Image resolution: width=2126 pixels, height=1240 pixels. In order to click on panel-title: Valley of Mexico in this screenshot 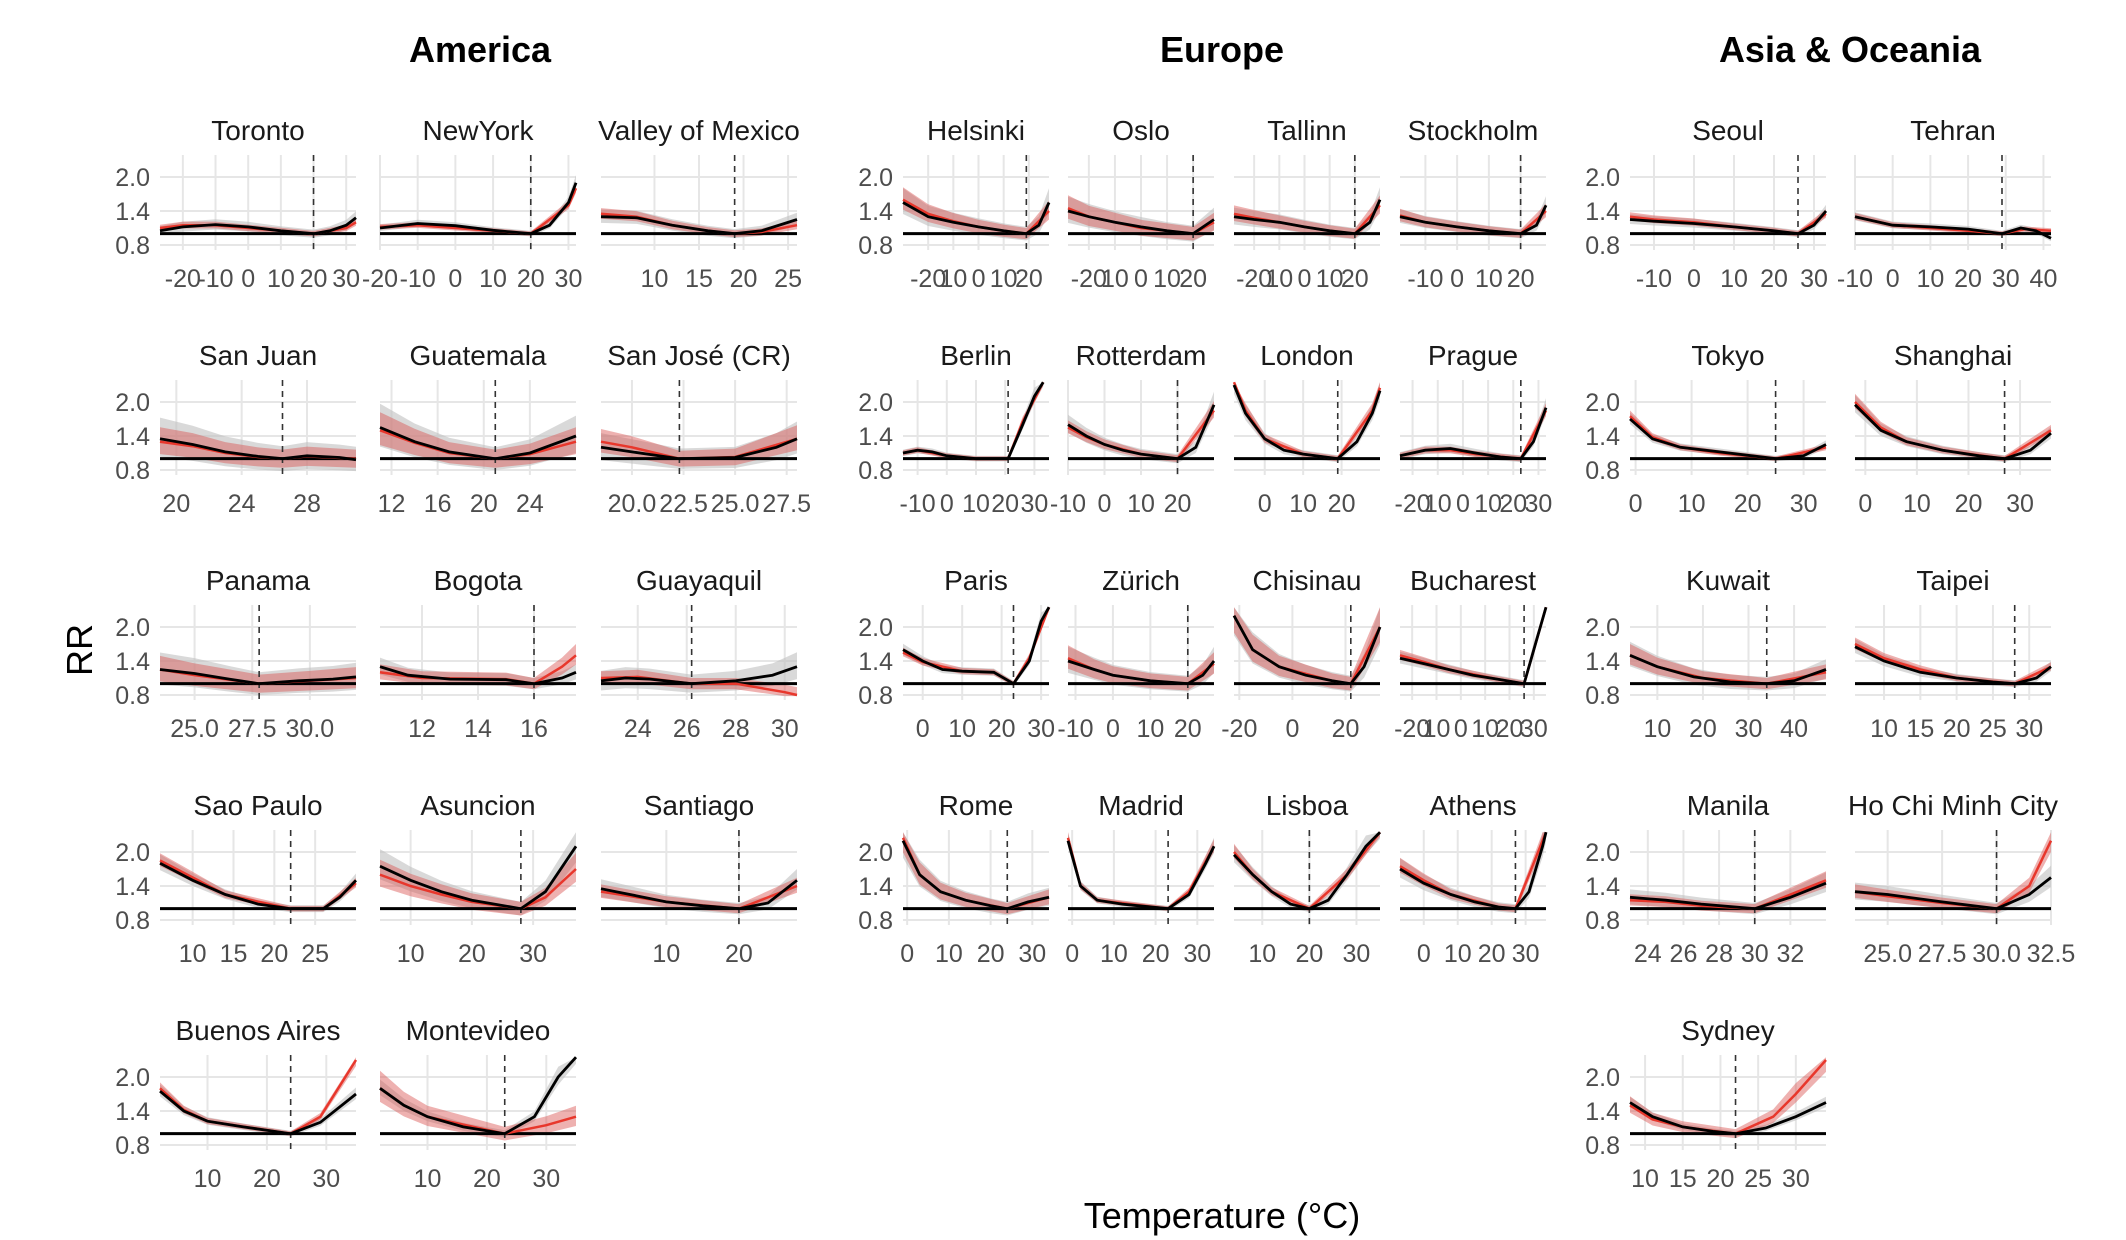, I will do `click(699, 130)`.